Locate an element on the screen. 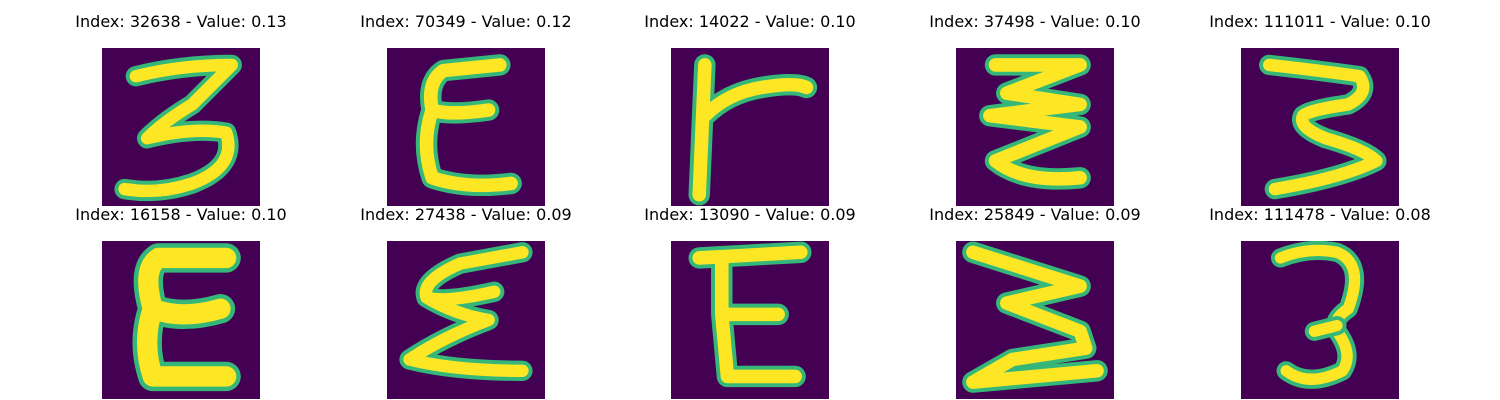  grid-cell: Index: 111478 - Value: 0.08 is located at coordinates (1320, 302).